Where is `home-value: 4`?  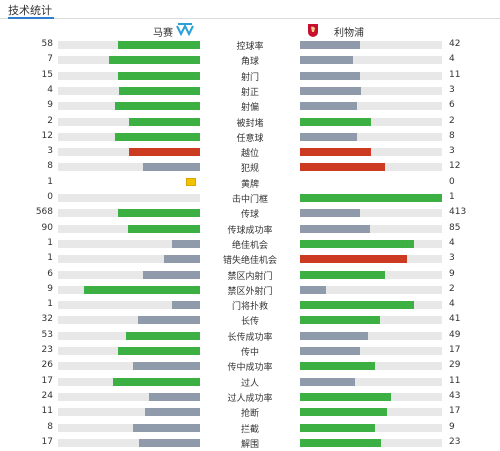 home-value: 4 is located at coordinates (50, 89).